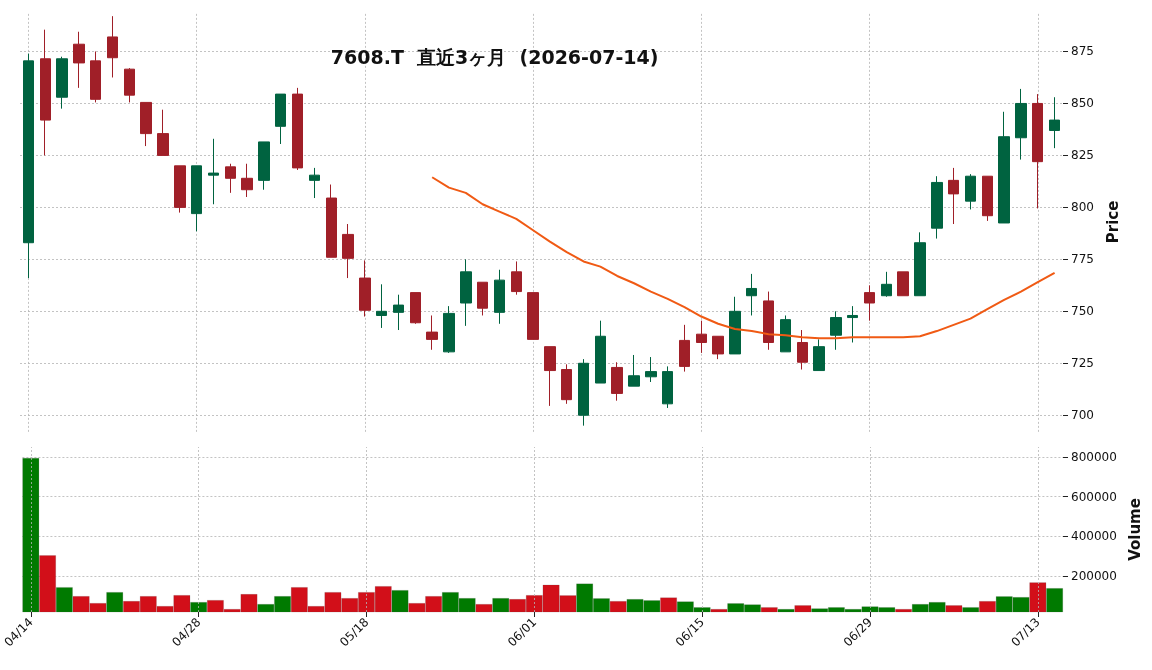 This screenshot has height=670, width=1152. What do you see at coordinates (743, 258) in the screenshot?
I see `line-series` at bounding box center [743, 258].